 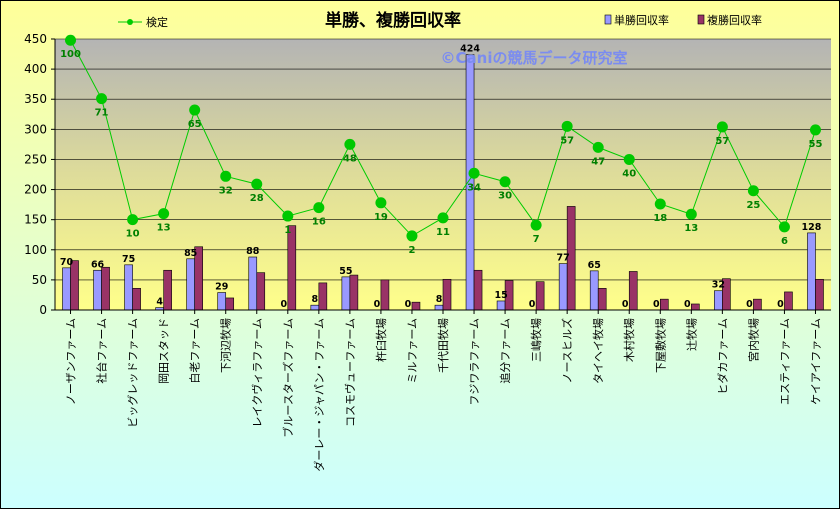 I want to click on x-tick-label: ビッグレッドファーム, so click(x=133, y=373).